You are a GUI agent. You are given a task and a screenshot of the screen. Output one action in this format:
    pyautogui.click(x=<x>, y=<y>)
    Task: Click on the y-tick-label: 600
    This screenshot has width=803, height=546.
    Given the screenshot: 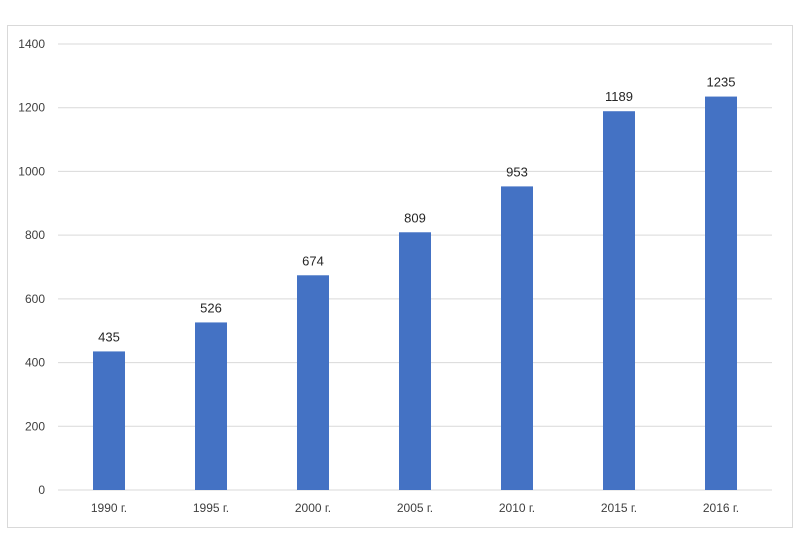 What is the action you would take?
    pyautogui.click(x=35, y=299)
    